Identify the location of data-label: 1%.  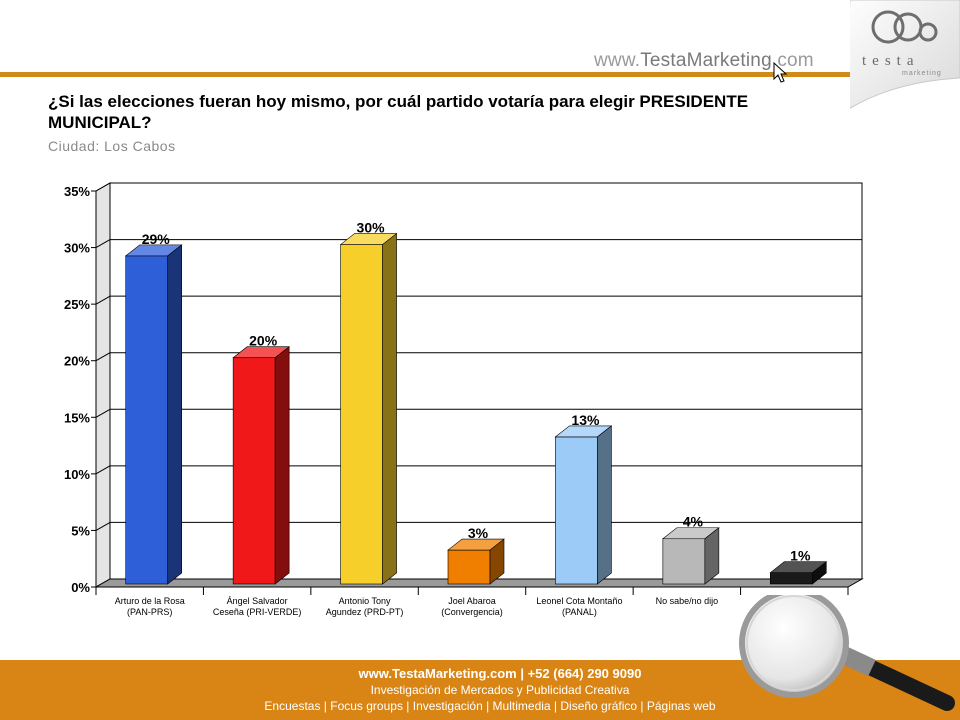
(800, 556).